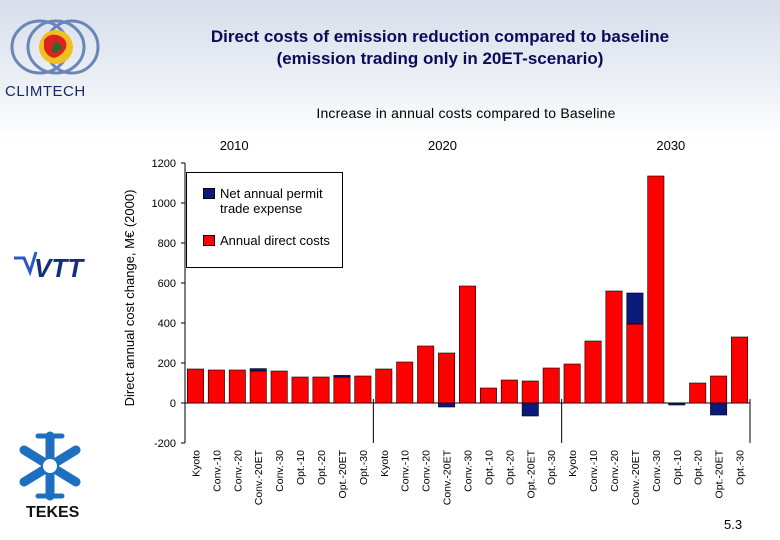 The height and width of the screenshot is (540, 780). I want to click on bar-direct-2020-Conv.-20, so click(426, 374).